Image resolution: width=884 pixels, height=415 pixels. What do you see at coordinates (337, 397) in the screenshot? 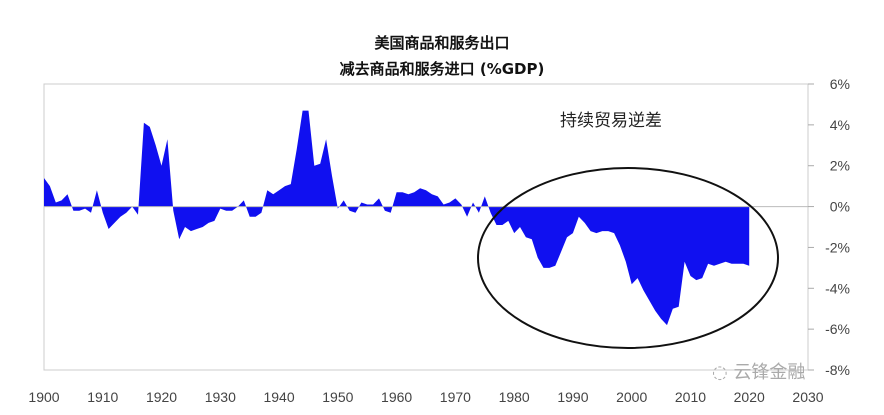
I see `x-tick-label: 1950` at bounding box center [337, 397].